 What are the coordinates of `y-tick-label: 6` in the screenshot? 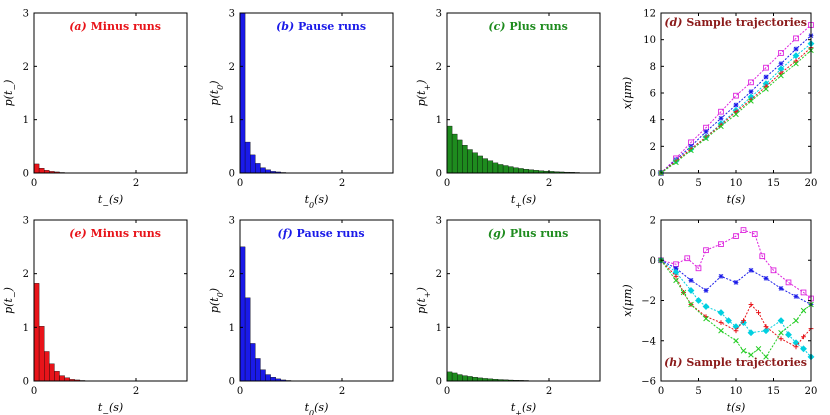 It's located at (653, 94).